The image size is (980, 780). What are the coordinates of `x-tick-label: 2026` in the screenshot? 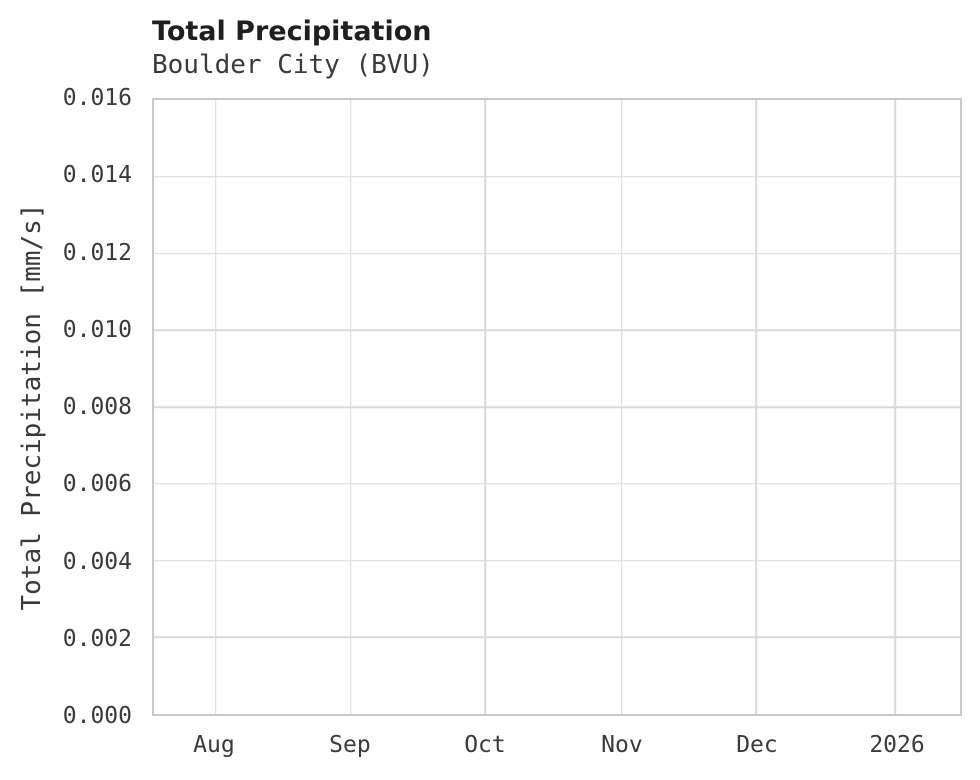 It's located at (897, 745).